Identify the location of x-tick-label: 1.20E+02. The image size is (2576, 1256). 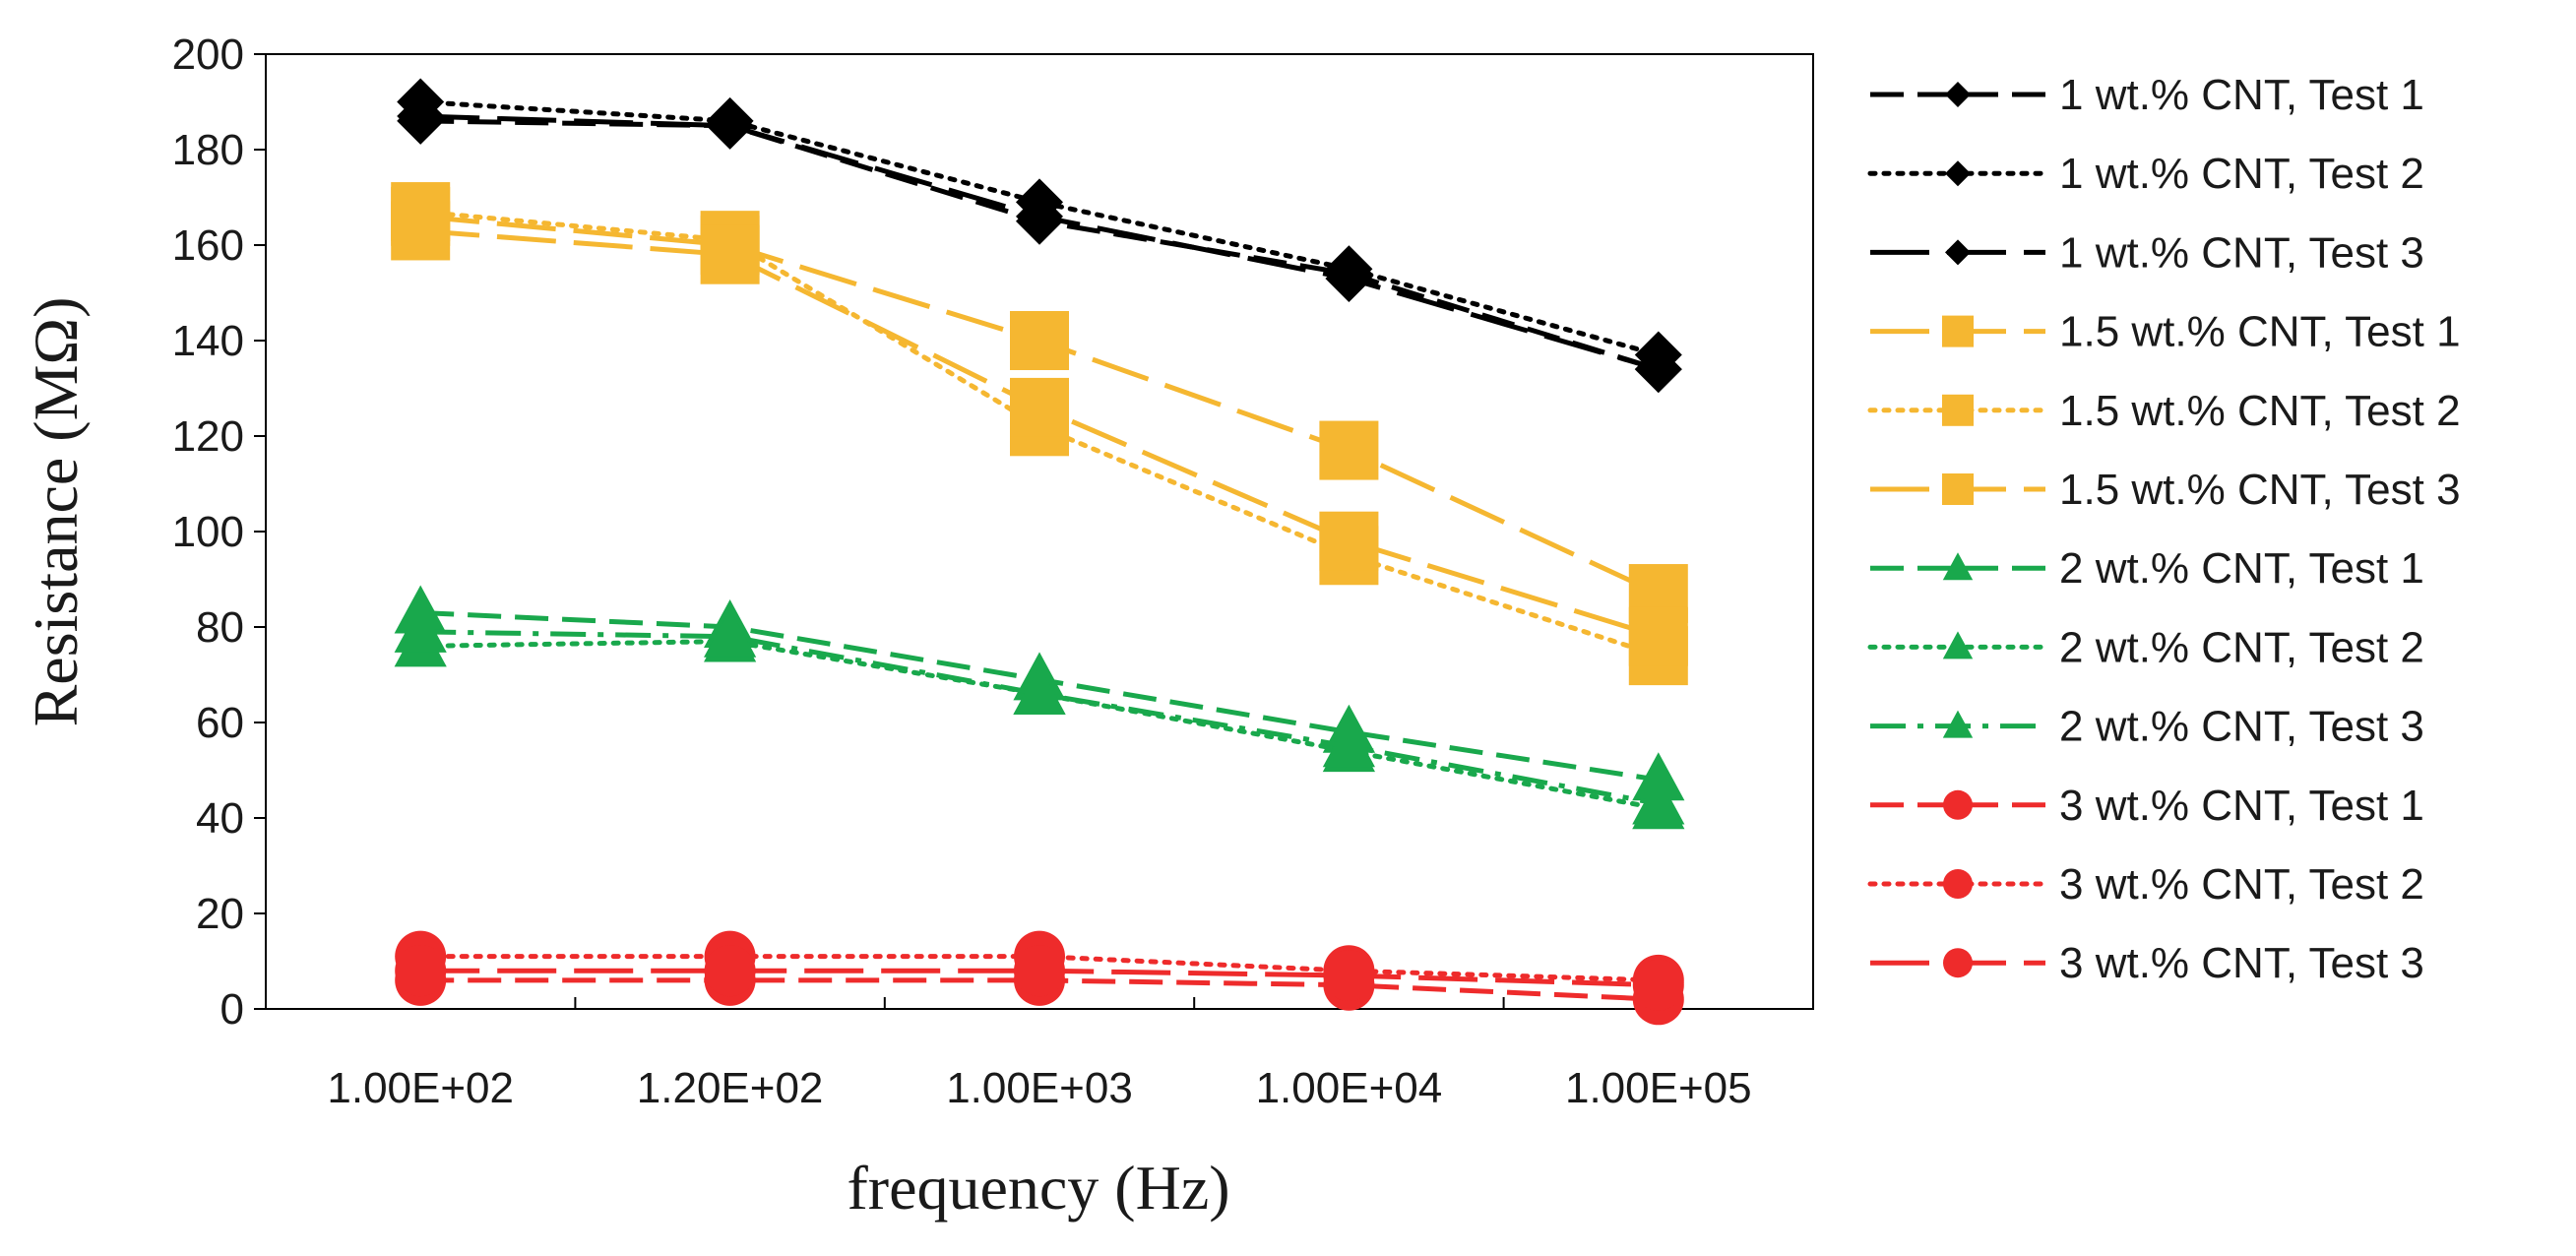
(730, 1088).